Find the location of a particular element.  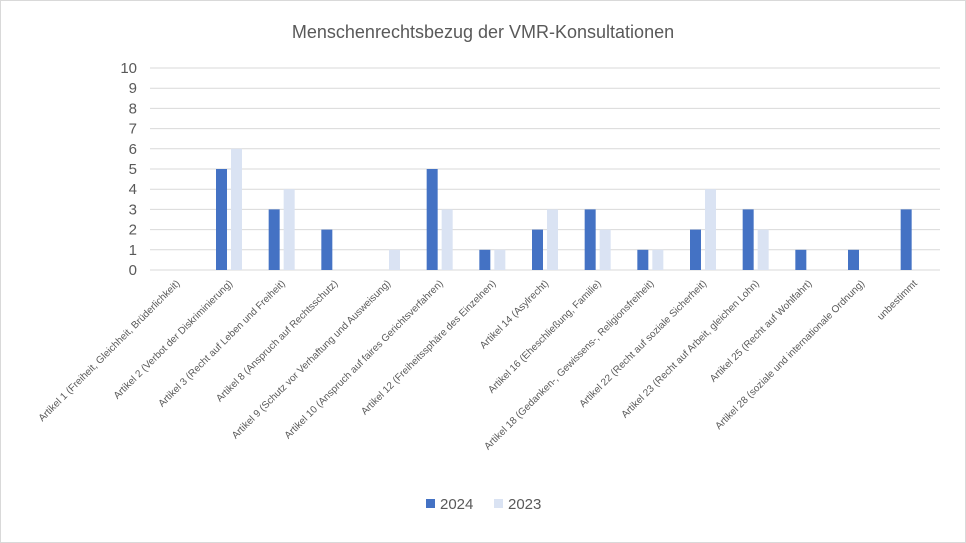

y-tick-label: 8 is located at coordinates (133, 108).